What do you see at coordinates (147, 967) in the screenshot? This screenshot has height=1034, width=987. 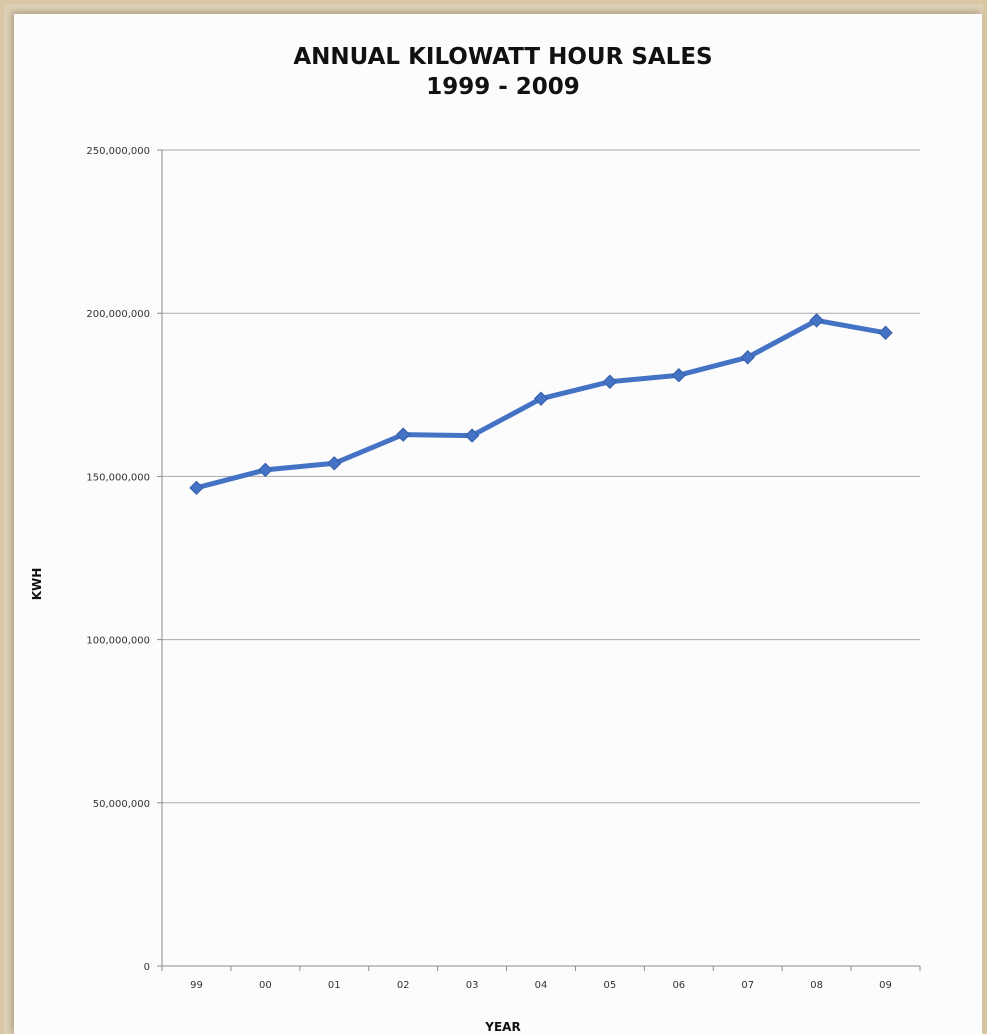 I see `y-tick-label: 0` at bounding box center [147, 967].